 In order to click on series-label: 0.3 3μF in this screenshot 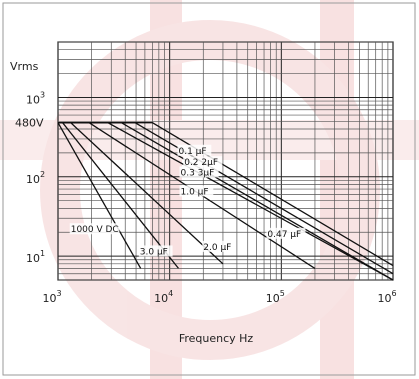, I will do `click(197, 173)`.